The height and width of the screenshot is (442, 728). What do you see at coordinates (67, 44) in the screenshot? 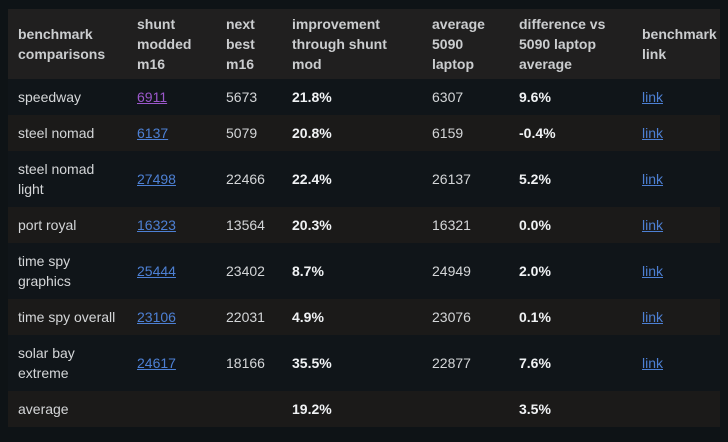
I see `col-header-benchmark-comparisons: benchmark comparisons` at bounding box center [67, 44].